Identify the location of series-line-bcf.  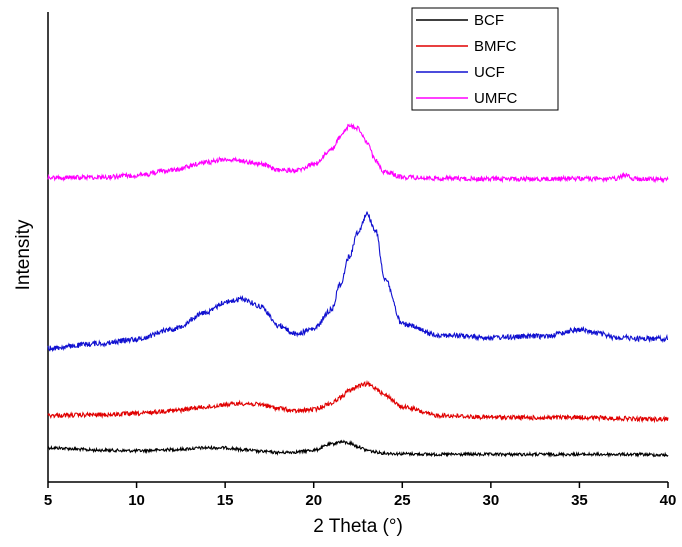
(358, 448).